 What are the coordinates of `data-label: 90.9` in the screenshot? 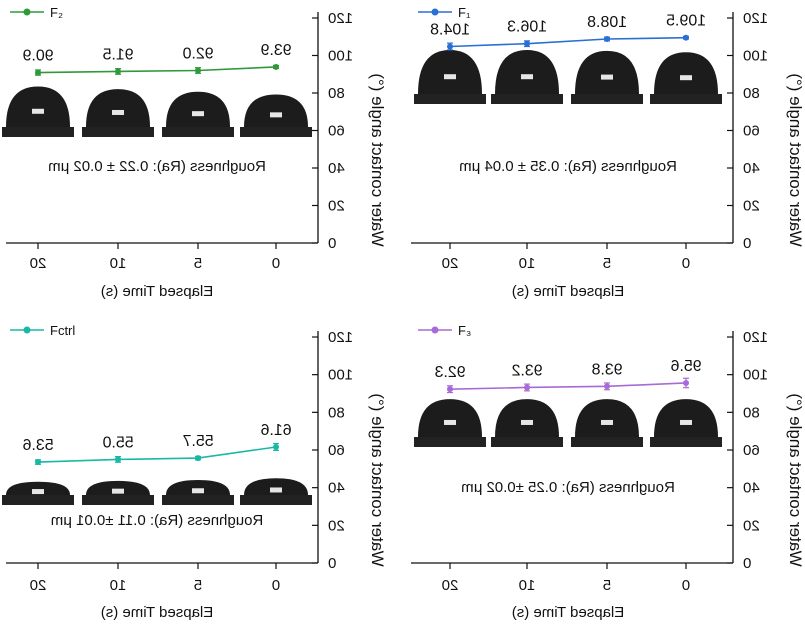 It's located at (37, 56).